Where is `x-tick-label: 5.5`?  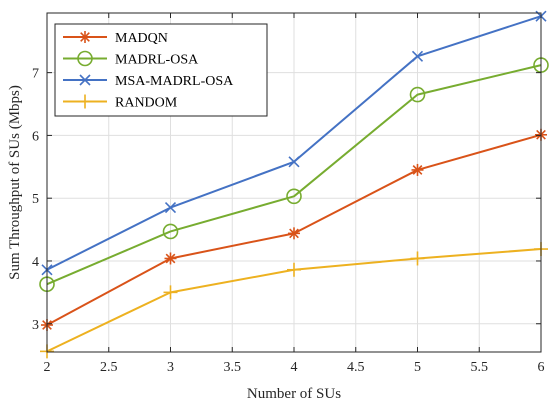
x-tick-label: 5.5 is located at coordinates (480, 367).